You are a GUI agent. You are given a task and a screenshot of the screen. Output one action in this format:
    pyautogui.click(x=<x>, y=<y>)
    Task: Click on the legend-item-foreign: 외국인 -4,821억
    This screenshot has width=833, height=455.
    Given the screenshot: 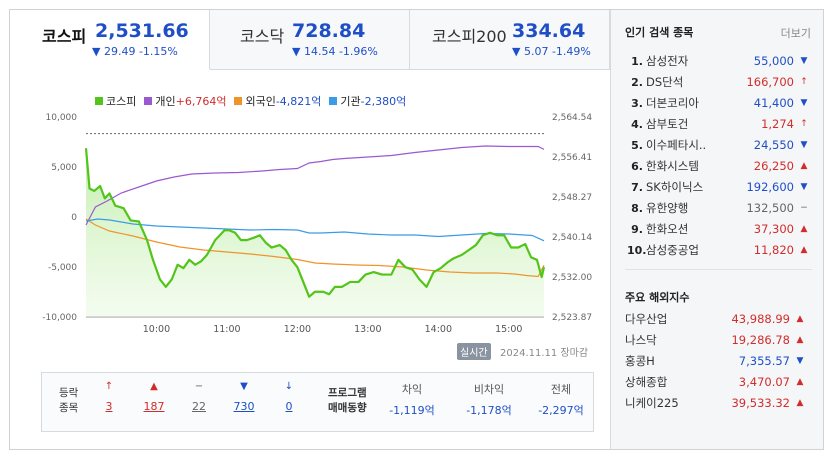 What is the action you would take?
    pyautogui.click(x=277, y=101)
    